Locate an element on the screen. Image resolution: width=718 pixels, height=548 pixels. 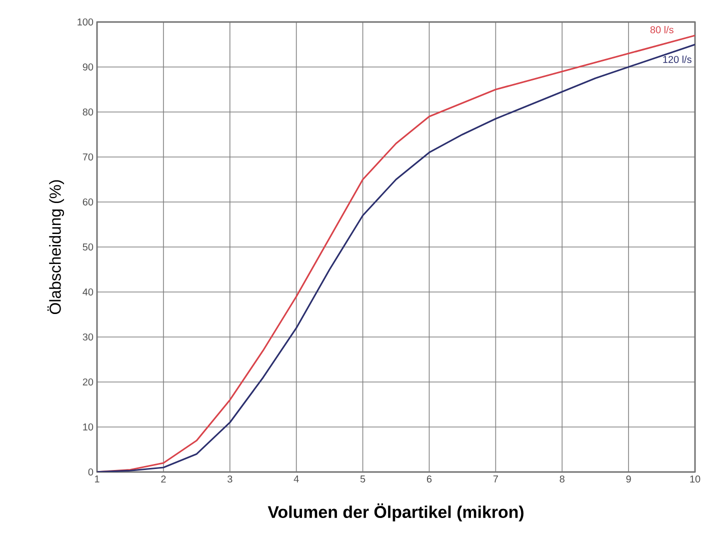
series-label: 120 l/s is located at coordinates (677, 59).